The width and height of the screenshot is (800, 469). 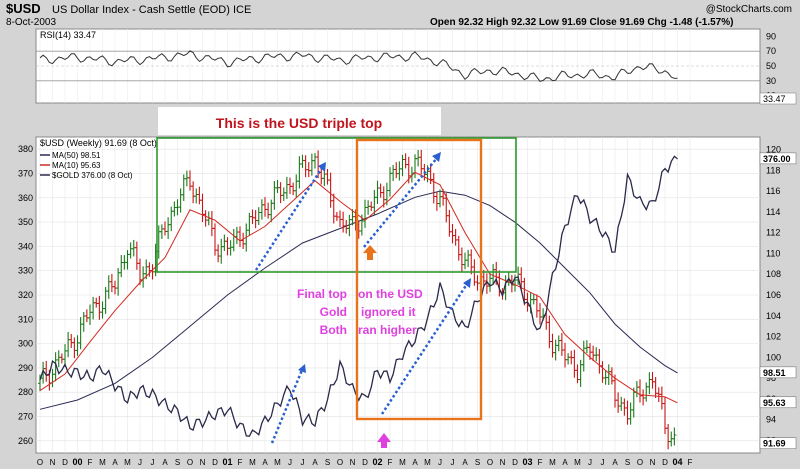 I want to click on legend-usd: $USD (Weekly) 91.69 (8 Oct), so click(x=98, y=143).